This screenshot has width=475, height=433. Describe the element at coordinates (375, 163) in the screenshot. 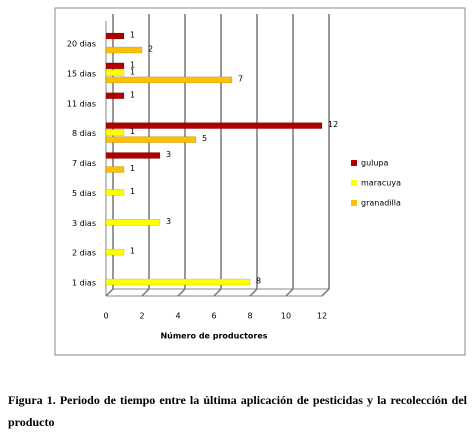

I see `legend-label: gulupa` at that location.